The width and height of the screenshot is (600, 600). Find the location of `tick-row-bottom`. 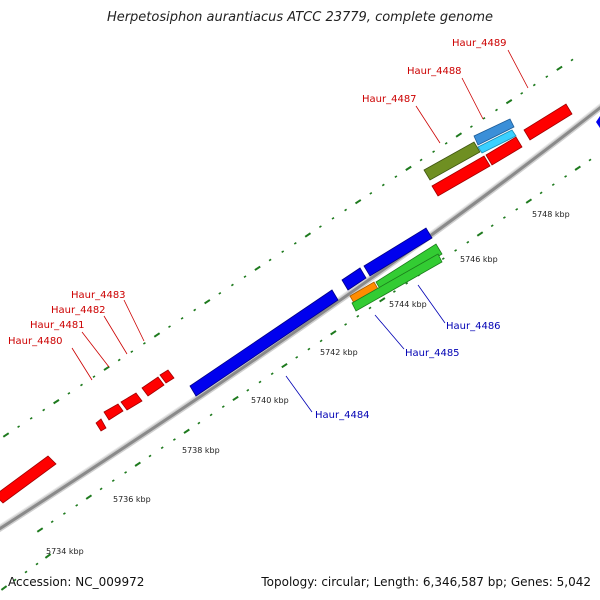

tick-row-bottom is located at coordinates (26, 572).